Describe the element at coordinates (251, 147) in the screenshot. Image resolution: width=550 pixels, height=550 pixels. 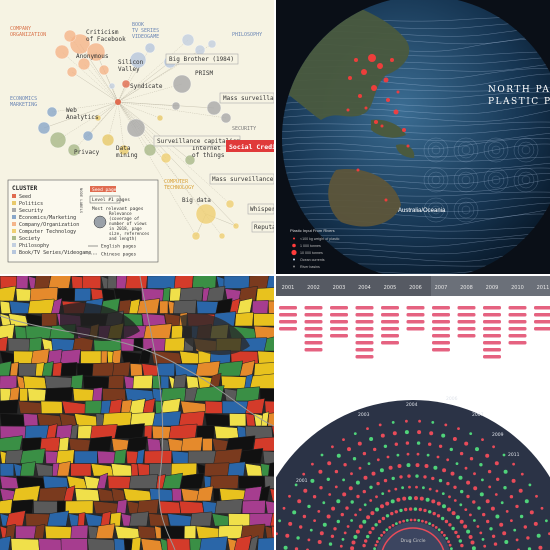
I see `node-label-social-credit: Social Credit` at that location.